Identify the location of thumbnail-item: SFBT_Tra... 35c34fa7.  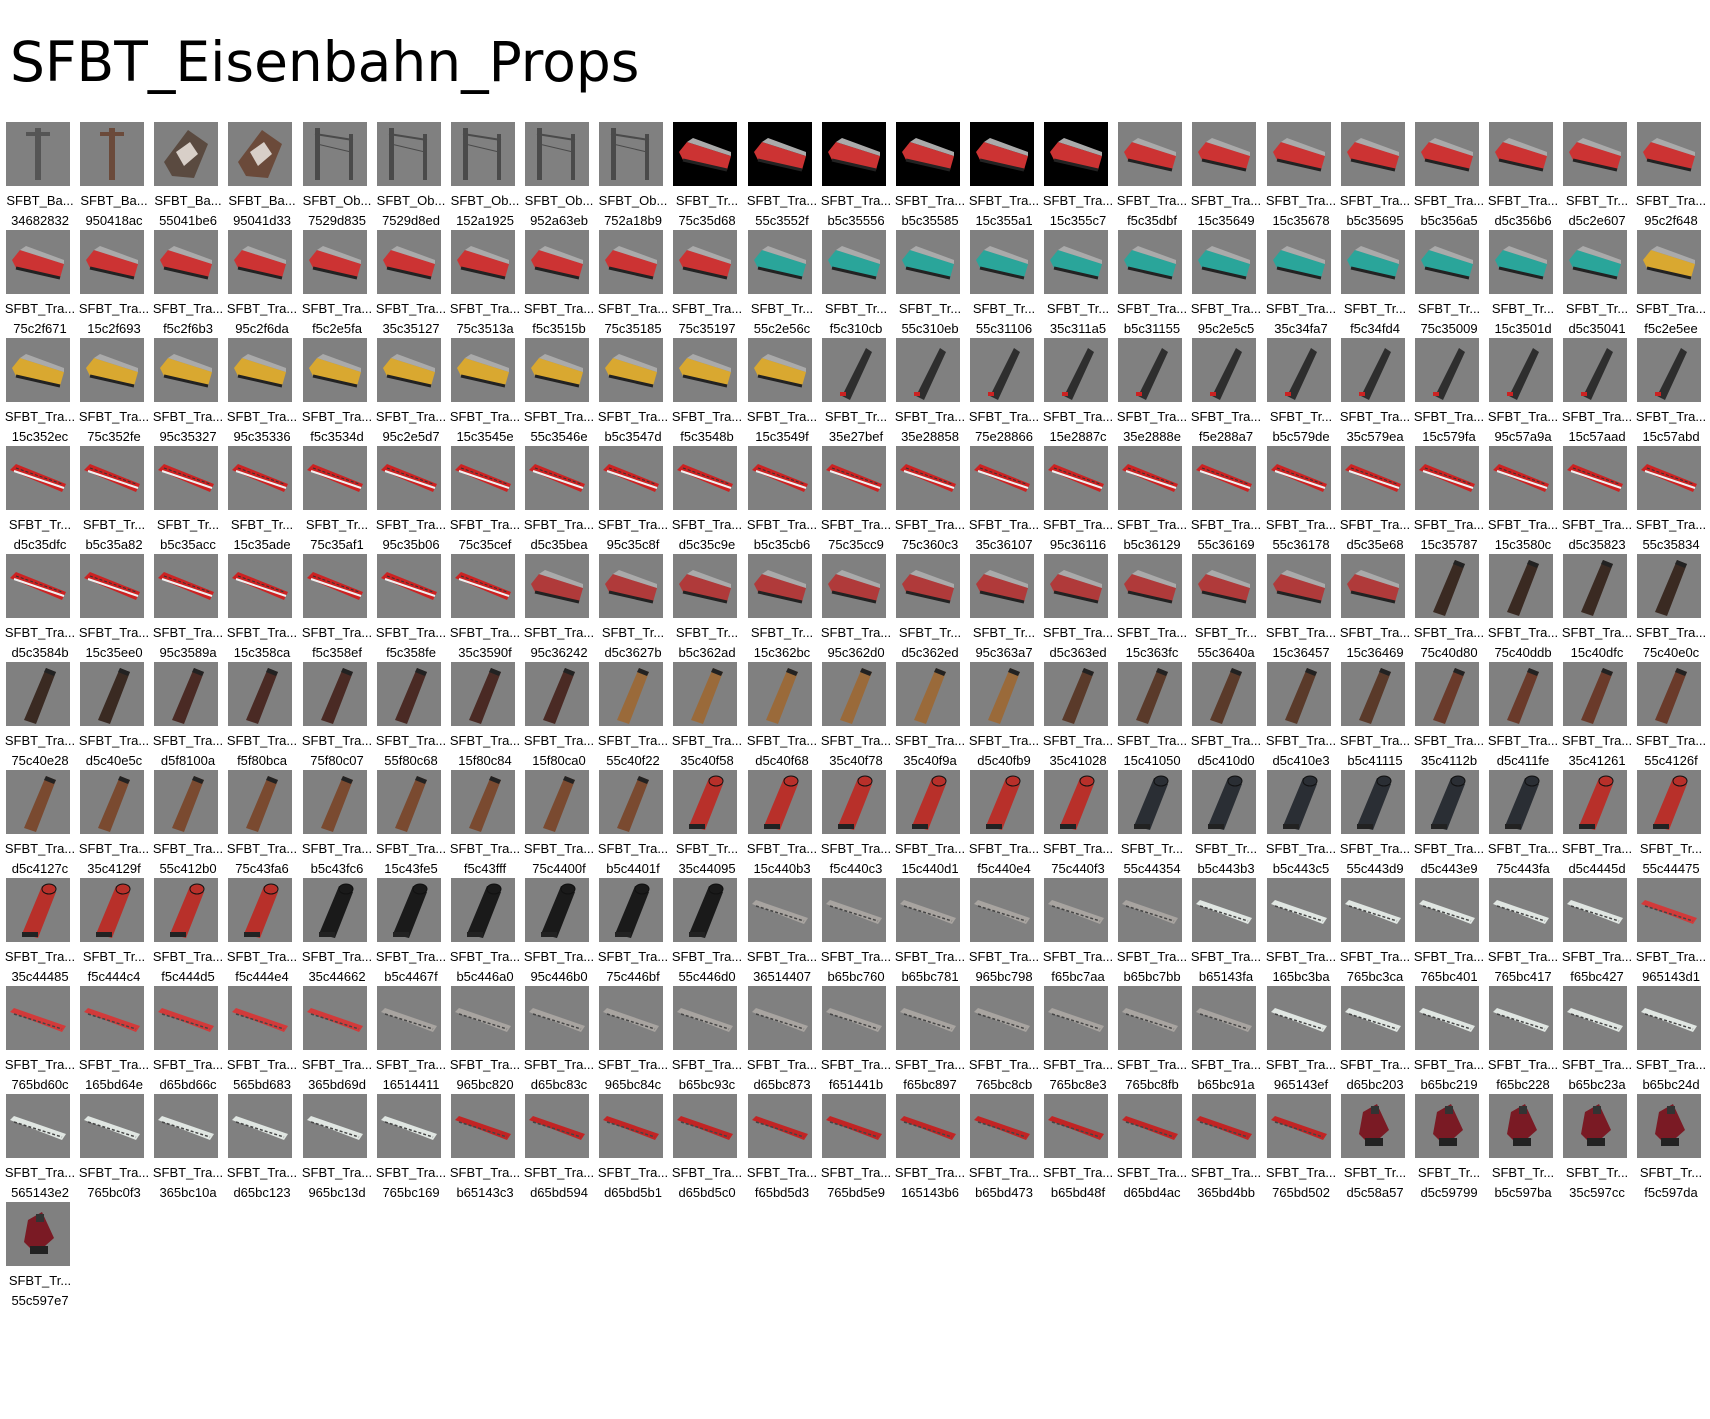
(1301, 289).